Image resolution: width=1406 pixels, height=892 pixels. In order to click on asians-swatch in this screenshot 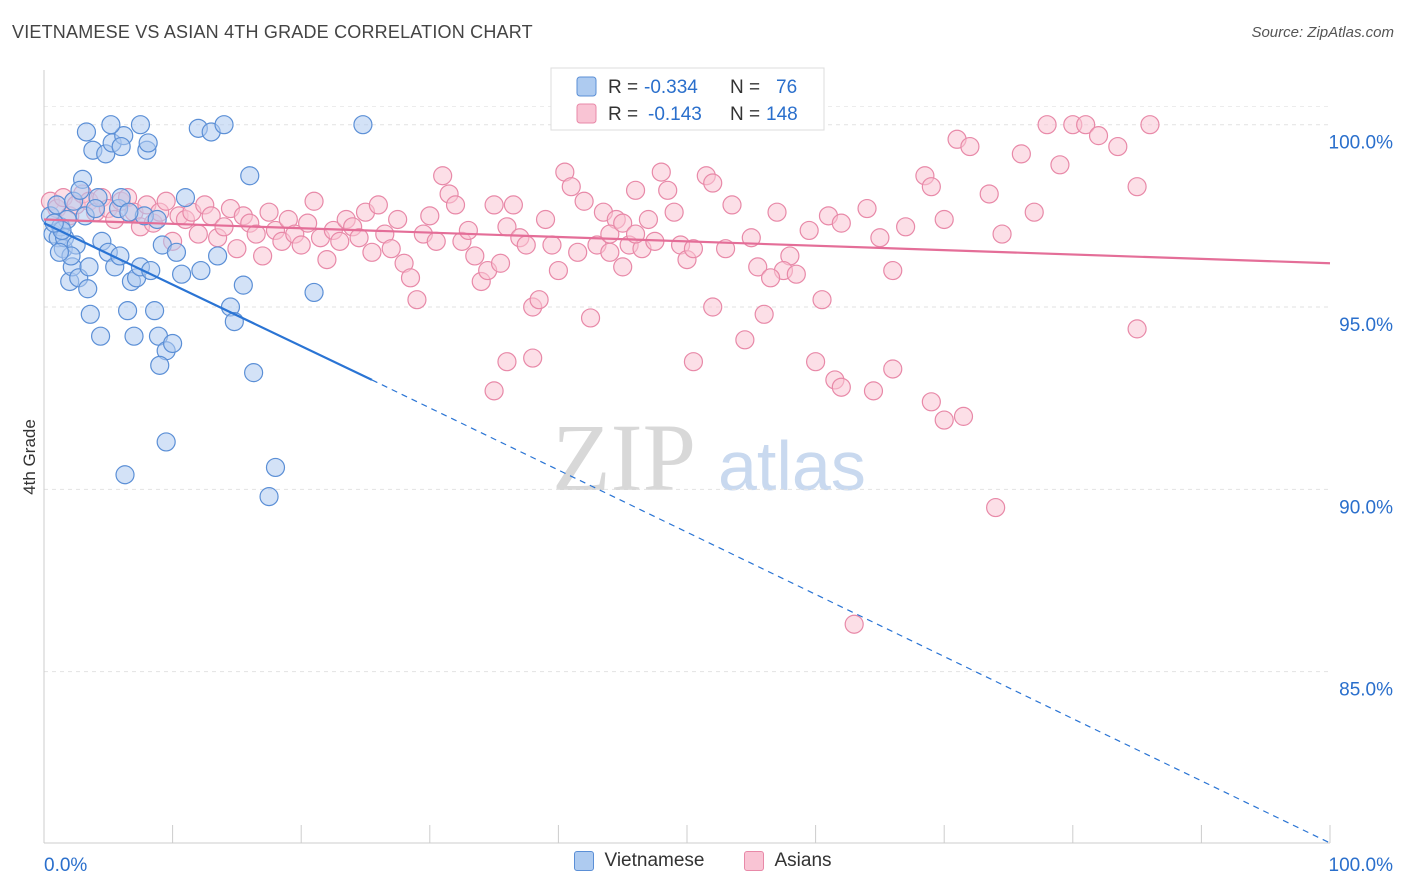, I will do `click(586, 113)`.